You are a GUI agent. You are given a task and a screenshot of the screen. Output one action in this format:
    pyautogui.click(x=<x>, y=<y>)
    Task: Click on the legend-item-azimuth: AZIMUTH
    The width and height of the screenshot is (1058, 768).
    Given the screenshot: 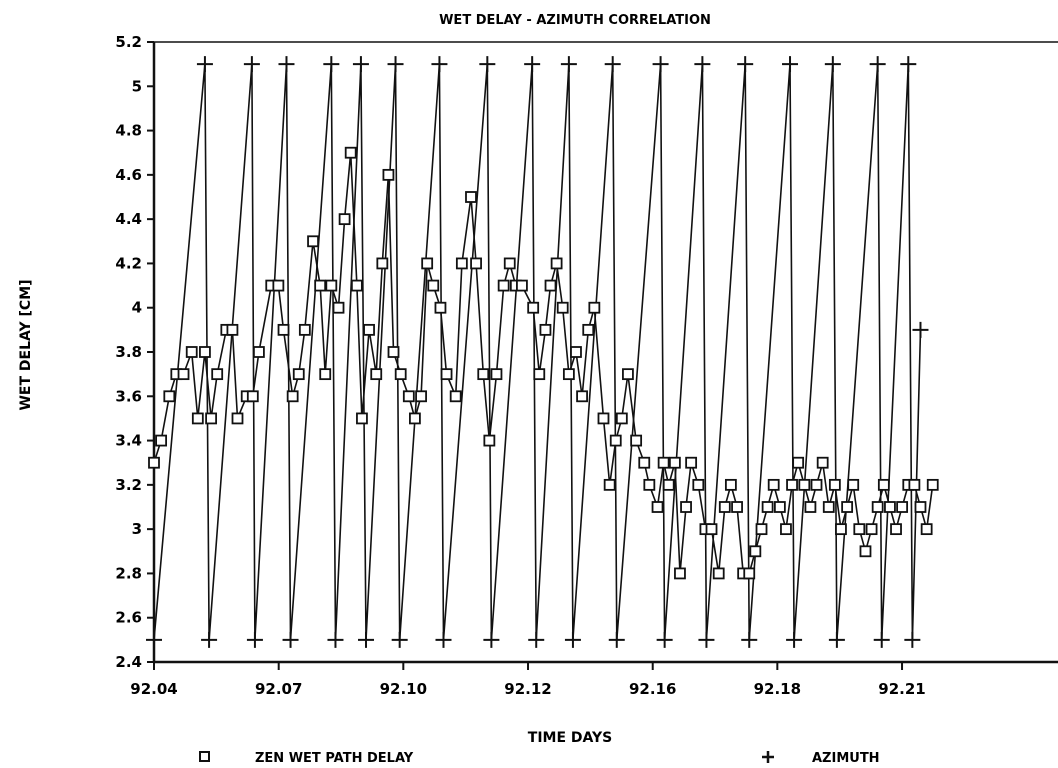 What is the action you would take?
    pyautogui.click(x=821, y=758)
    